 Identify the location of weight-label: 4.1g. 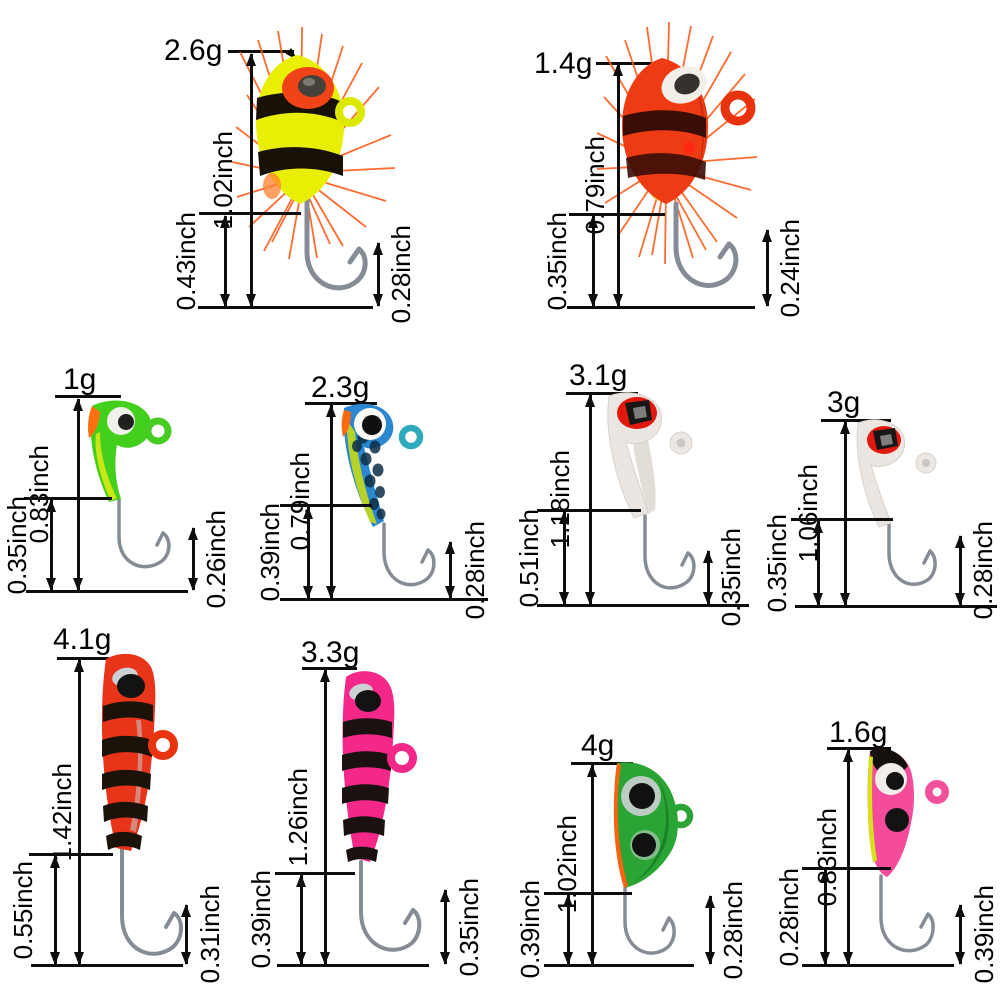
(82, 639).